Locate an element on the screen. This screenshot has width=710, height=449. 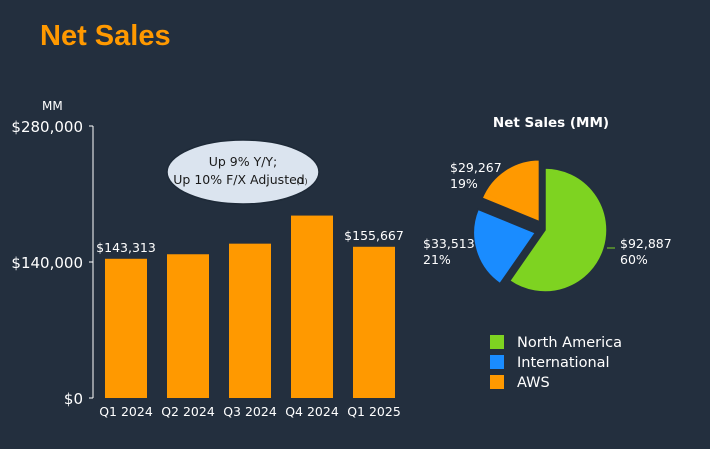
bar-data-labels: $143,313 $155,667 is located at coordinates (250, 241).